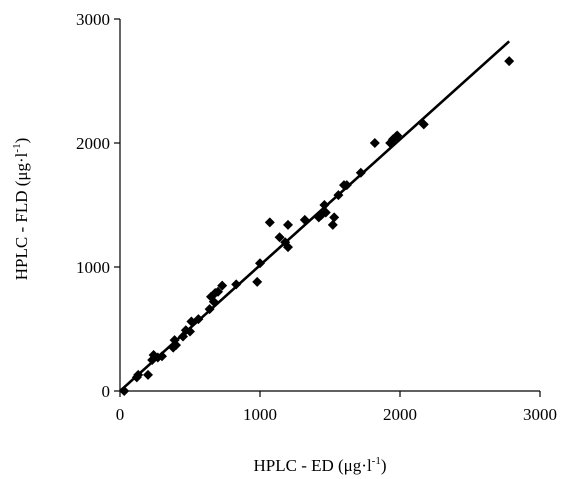  I want to click on x-tick-label: 3000, so click(540, 414).